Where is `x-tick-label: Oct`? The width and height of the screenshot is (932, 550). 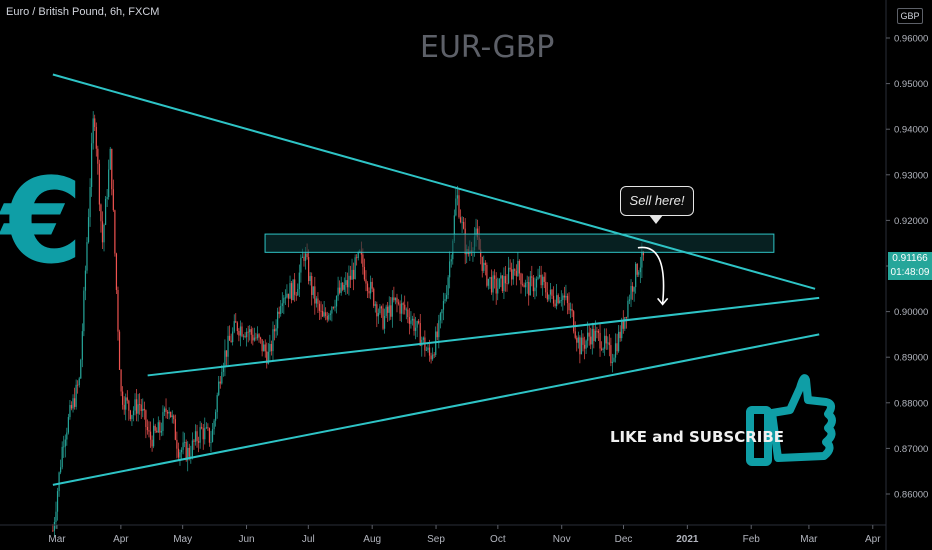 x-tick-label: Oct is located at coordinates (498, 539).